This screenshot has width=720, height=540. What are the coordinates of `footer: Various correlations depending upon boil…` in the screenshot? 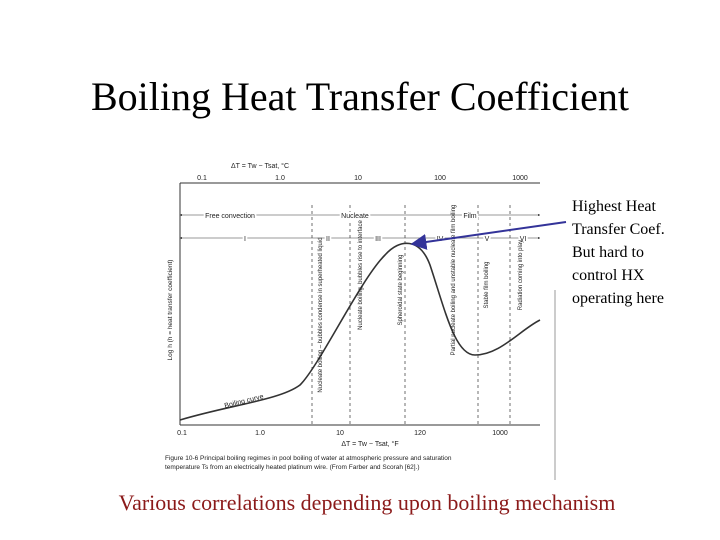 It's located at (367, 502).